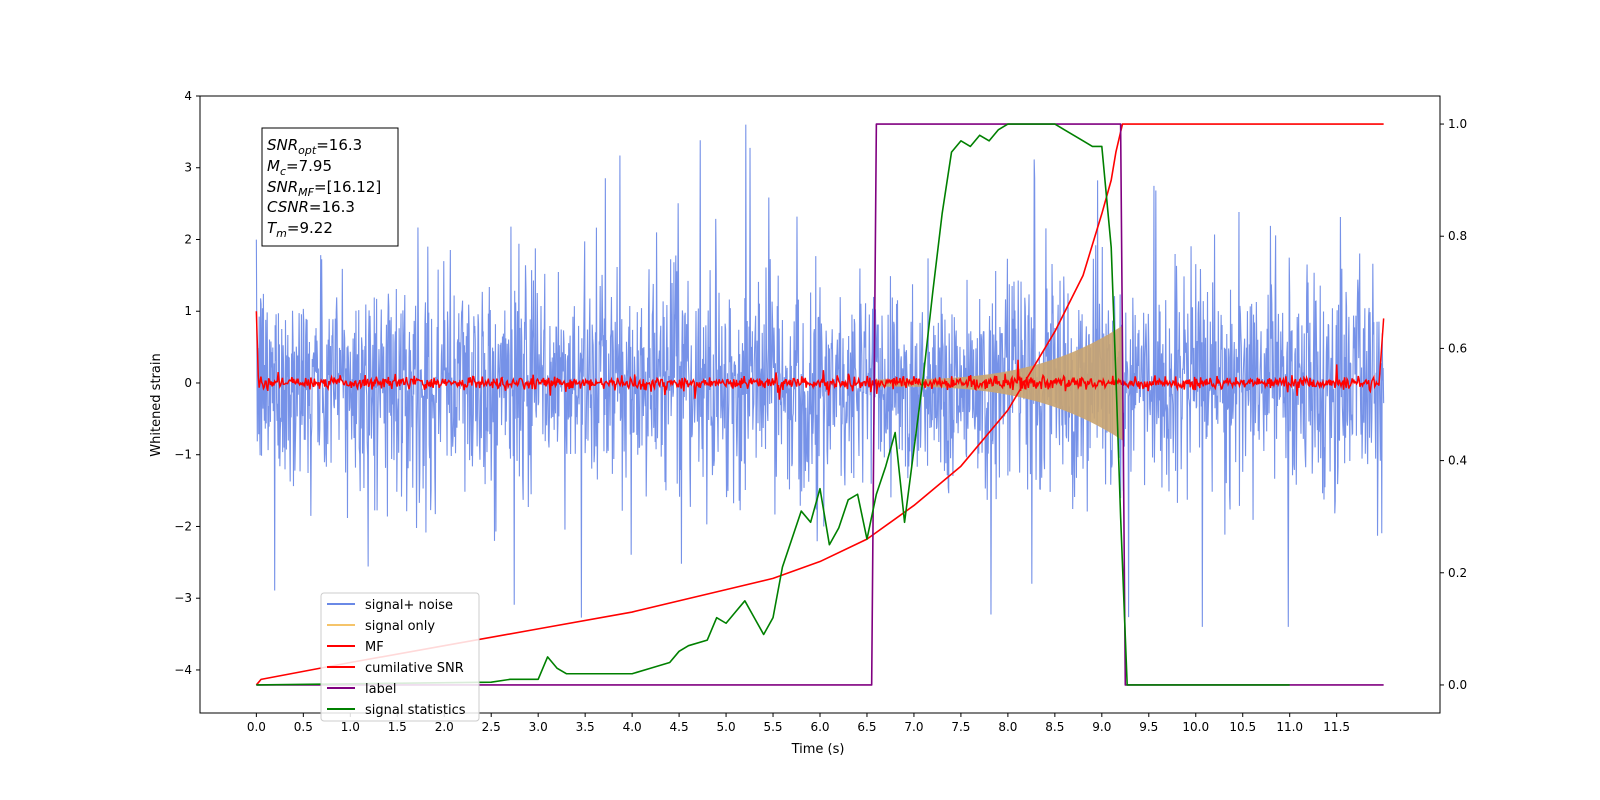 This screenshot has height=800, width=1600. I want to click on annotation-line-snr-opt: SNRopt=16.3, so click(314, 146).